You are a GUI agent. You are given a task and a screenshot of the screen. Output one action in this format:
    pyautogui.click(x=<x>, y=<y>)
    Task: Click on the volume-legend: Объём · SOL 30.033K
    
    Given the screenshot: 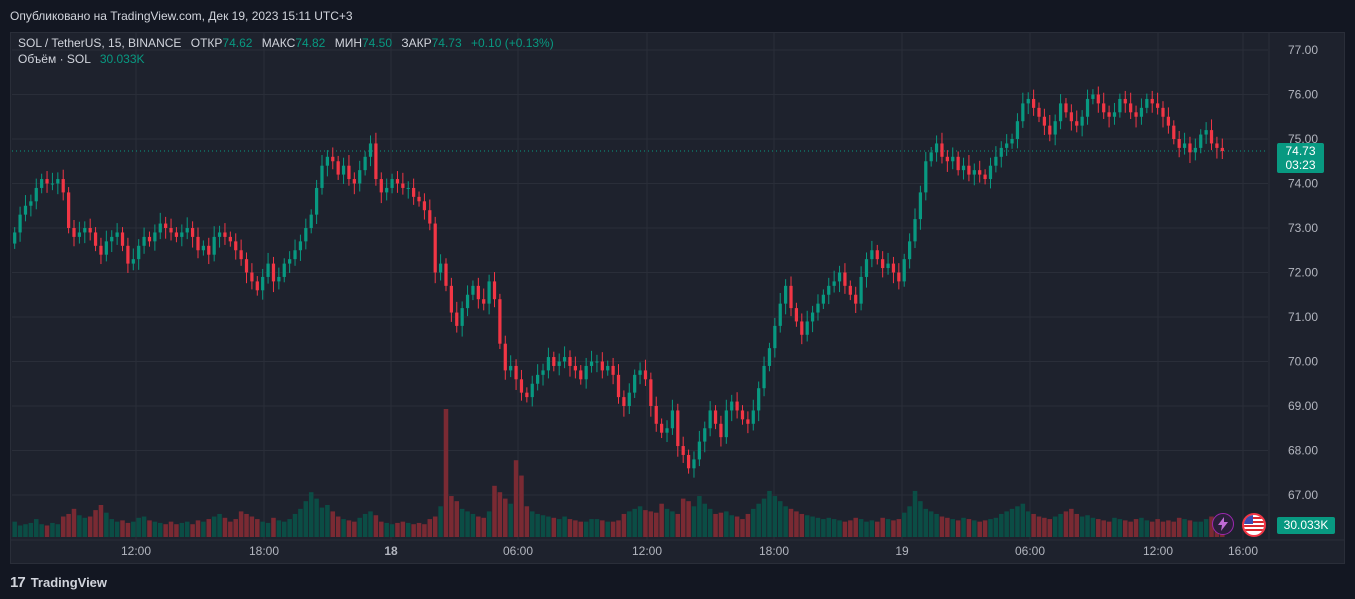 What is the action you would take?
    pyautogui.click(x=81, y=59)
    